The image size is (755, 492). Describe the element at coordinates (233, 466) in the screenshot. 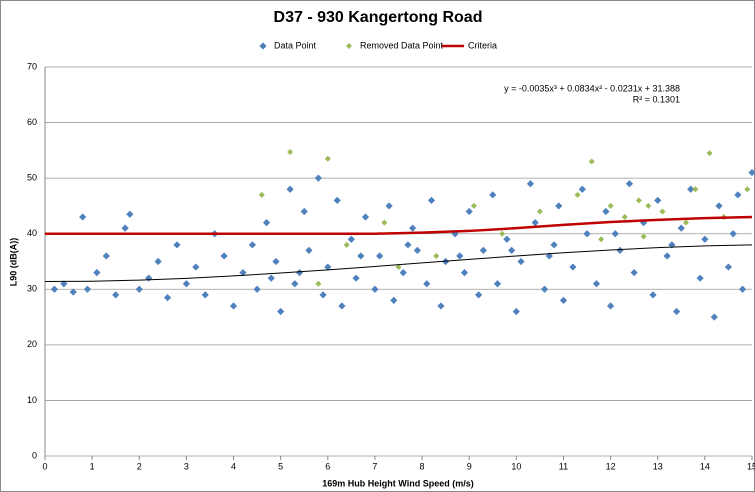

I see `x-tick-label: 4` at that location.